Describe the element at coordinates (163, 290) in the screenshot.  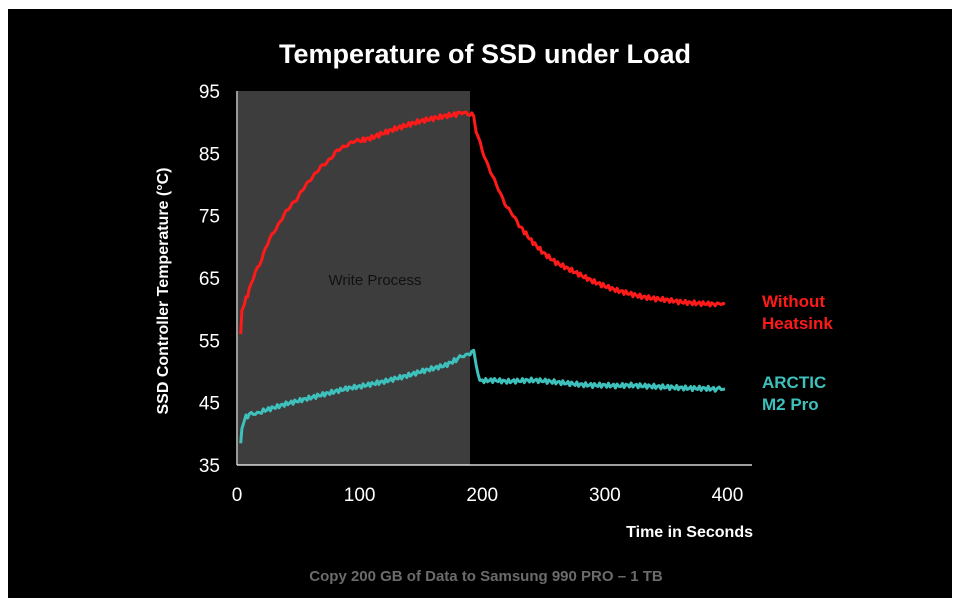
I see `y-axis-title: SSD Controller Temperature (°C)` at that location.